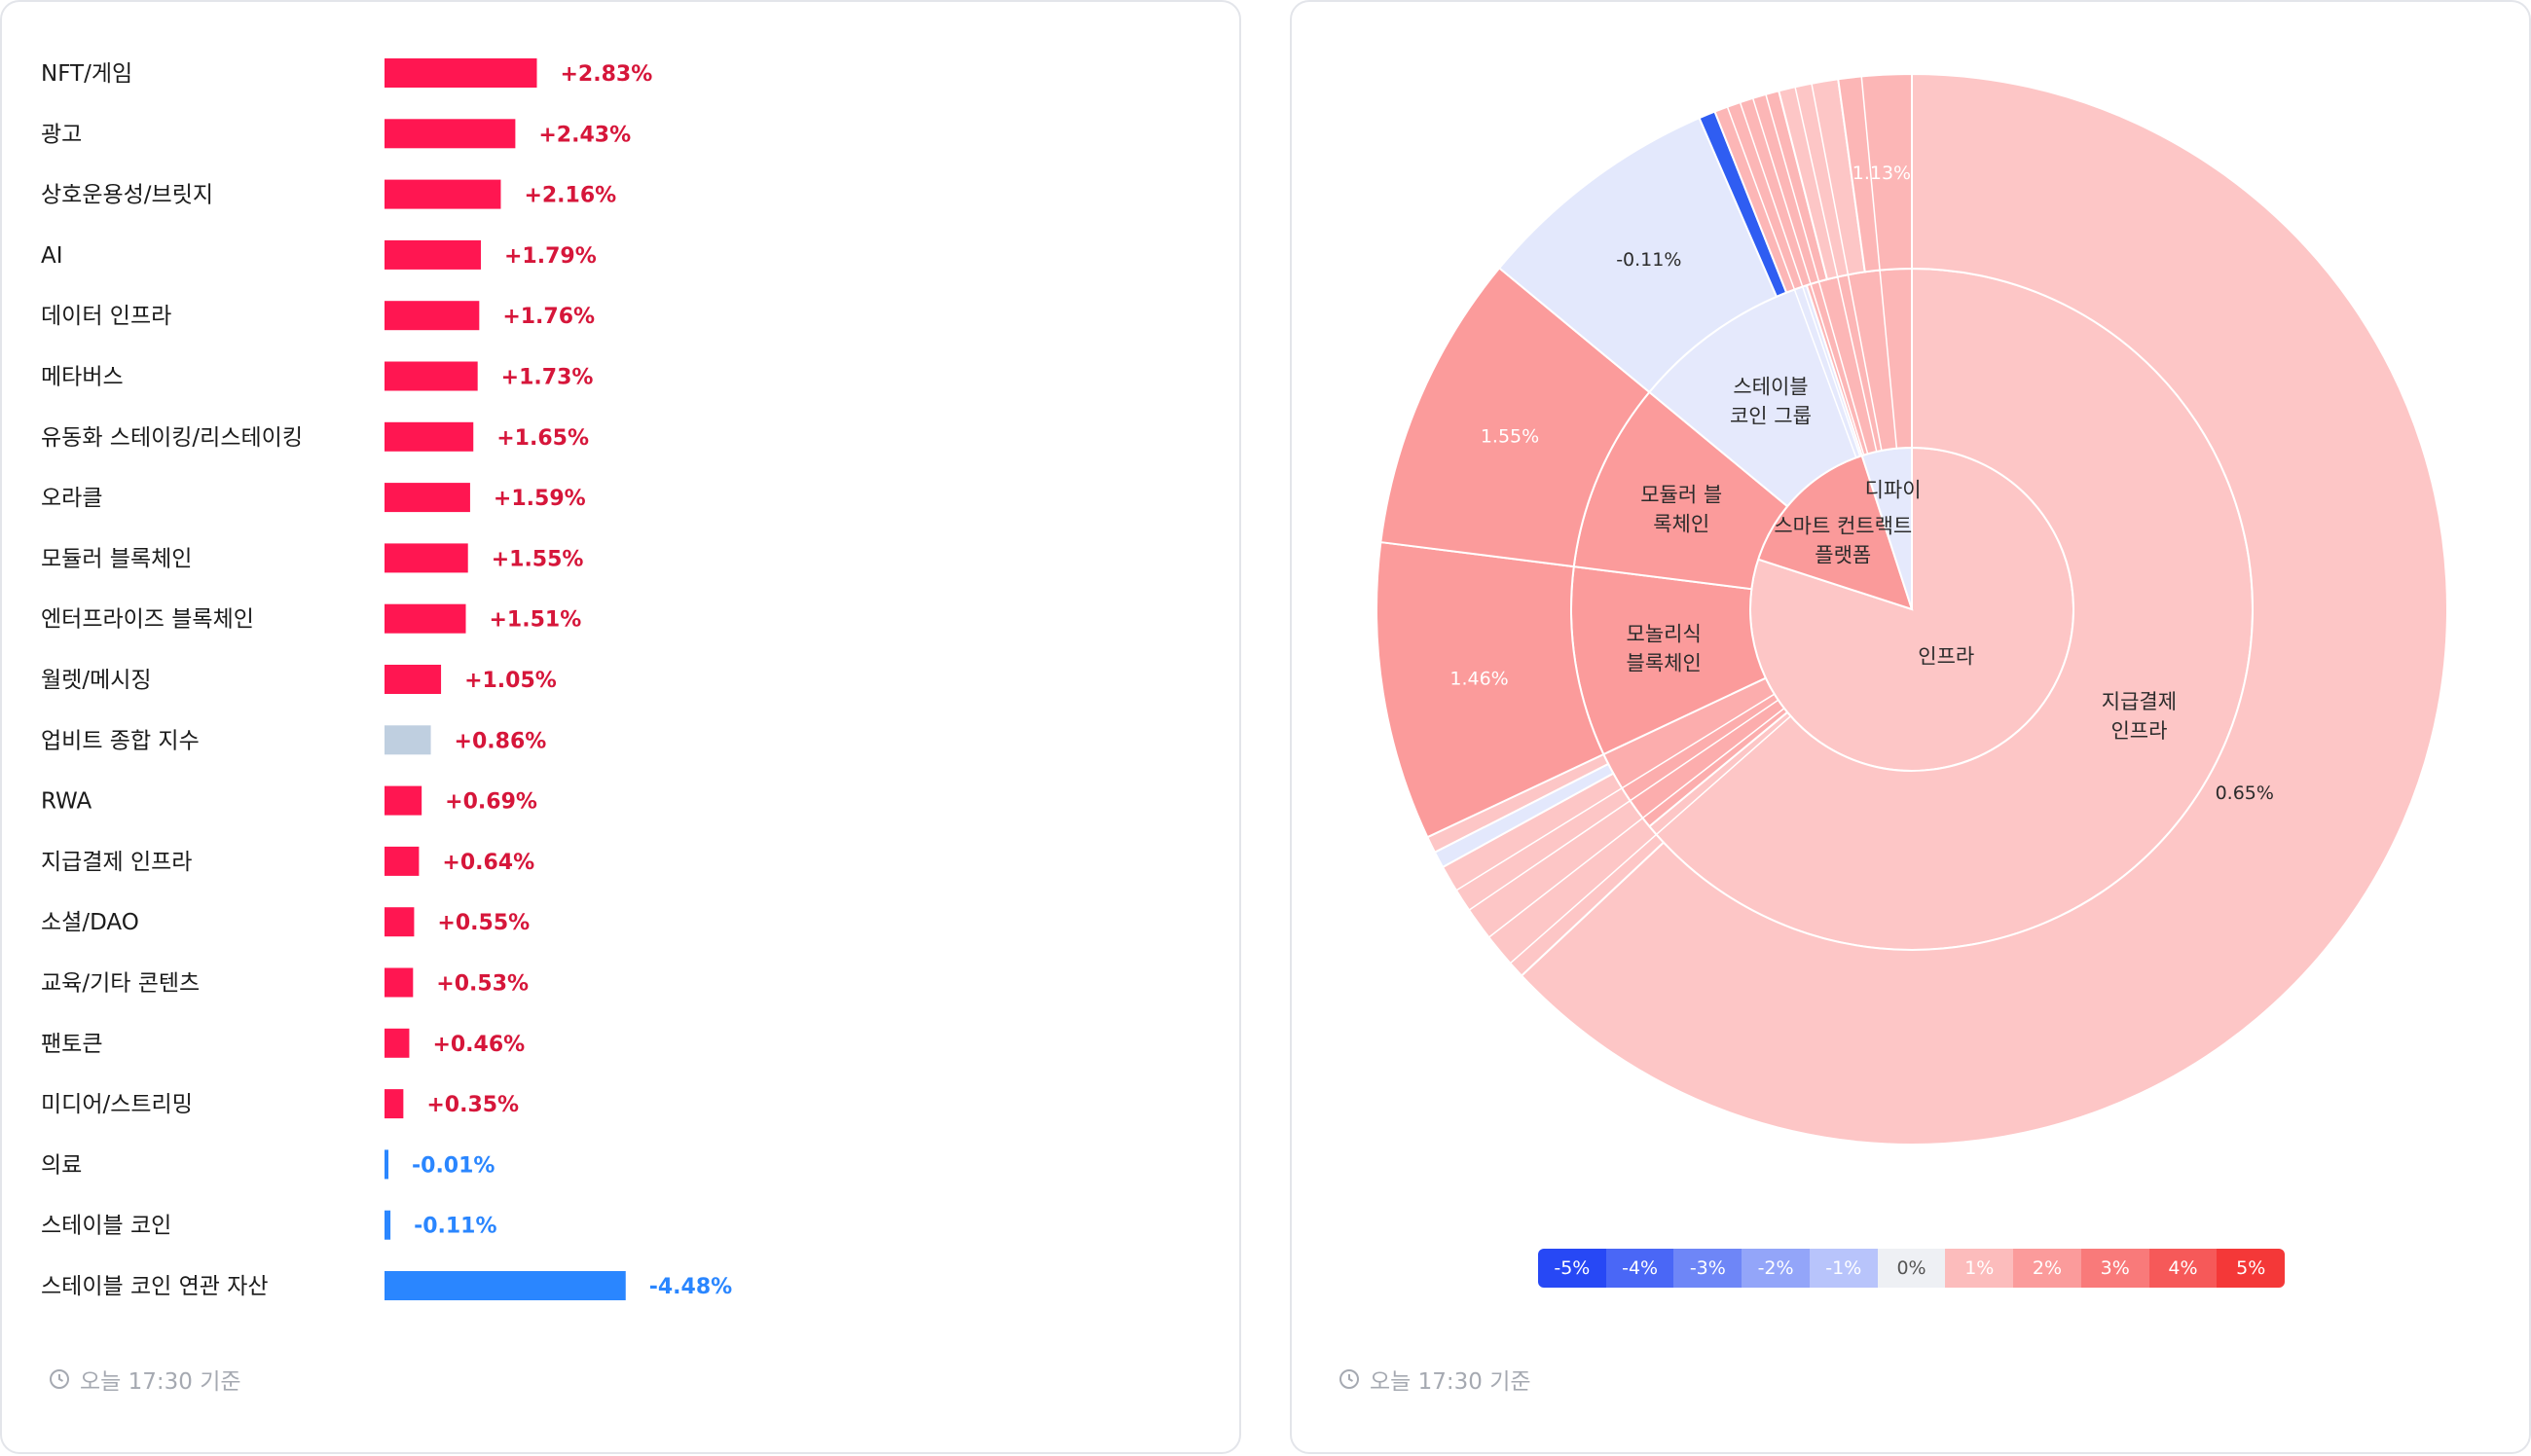 The image size is (2531, 1456). What do you see at coordinates (1881, 173) in the screenshot?
I see `outer-segment-label: 1.13%` at bounding box center [1881, 173].